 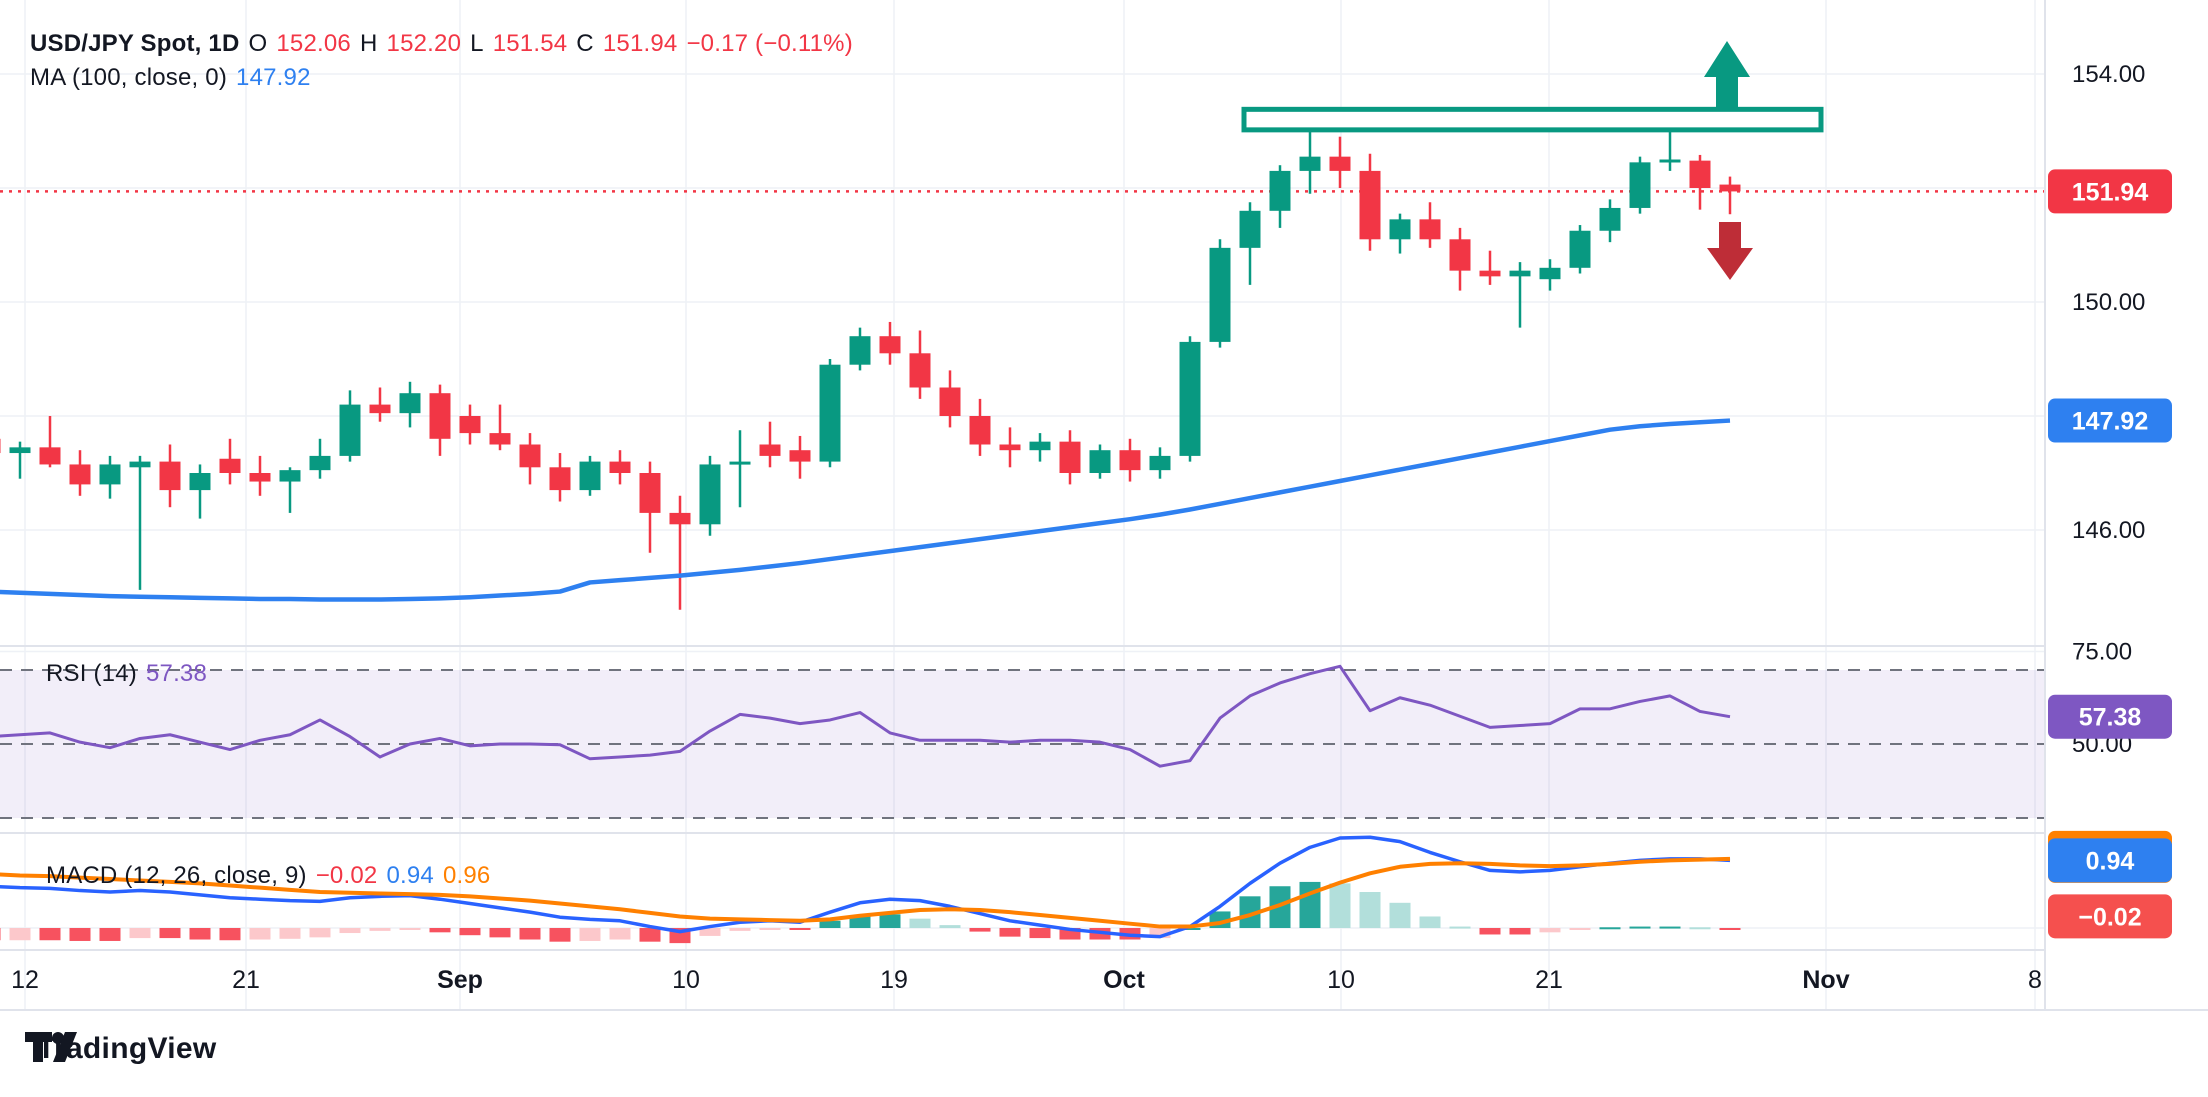 I want to click on svg-text: Sep, so click(x=460, y=980).